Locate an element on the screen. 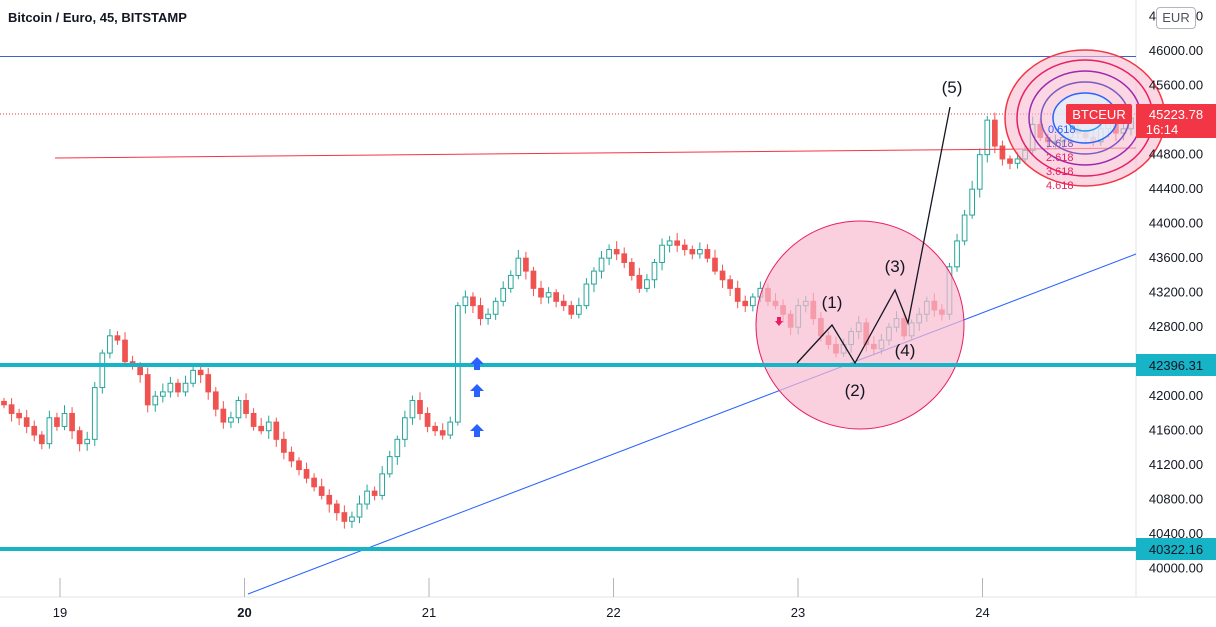 This screenshot has width=1216, height=627. highlight-circle is located at coordinates (860, 325).